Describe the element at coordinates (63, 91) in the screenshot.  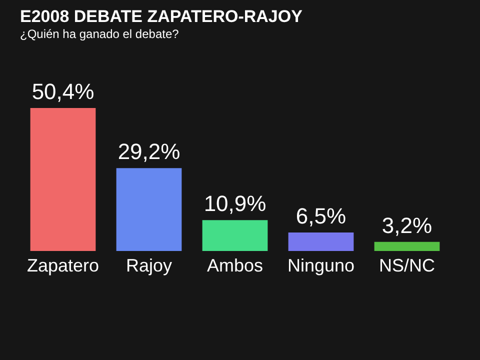
I see `data-label: 50,4%` at that location.